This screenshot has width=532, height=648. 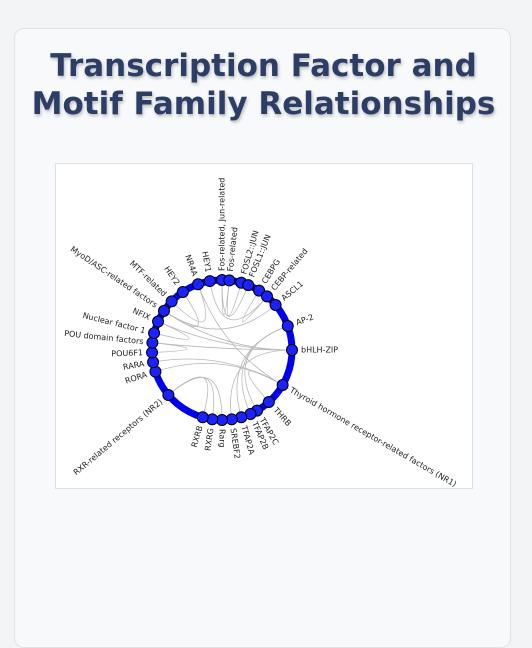 What do you see at coordinates (127, 353) in the screenshot?
I see `node-label-pou6f1: POU6F1` at bounding box center [127, 353].